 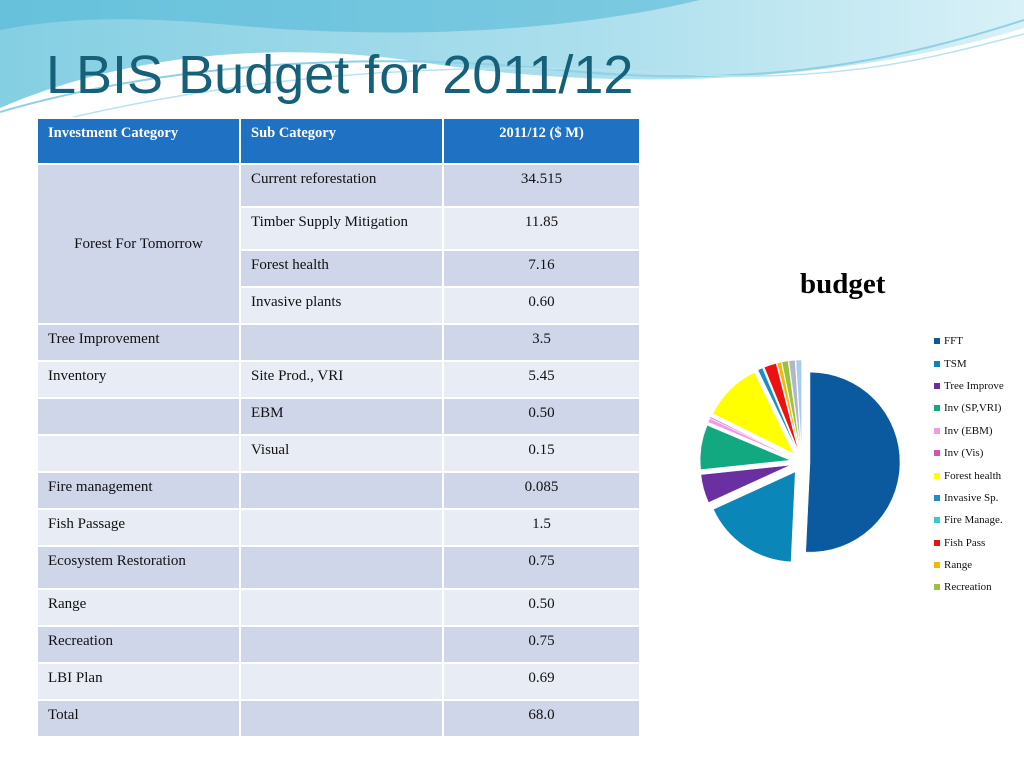 What do you see at coordinates (138, 567) in the screenshot?
I see `category-cell: Ecosystem Restoration` at bounding box center [138, 567].